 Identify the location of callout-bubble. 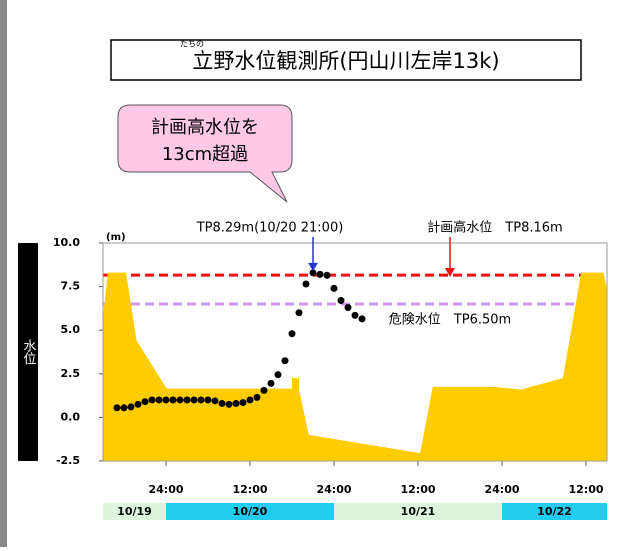
(205, 153).